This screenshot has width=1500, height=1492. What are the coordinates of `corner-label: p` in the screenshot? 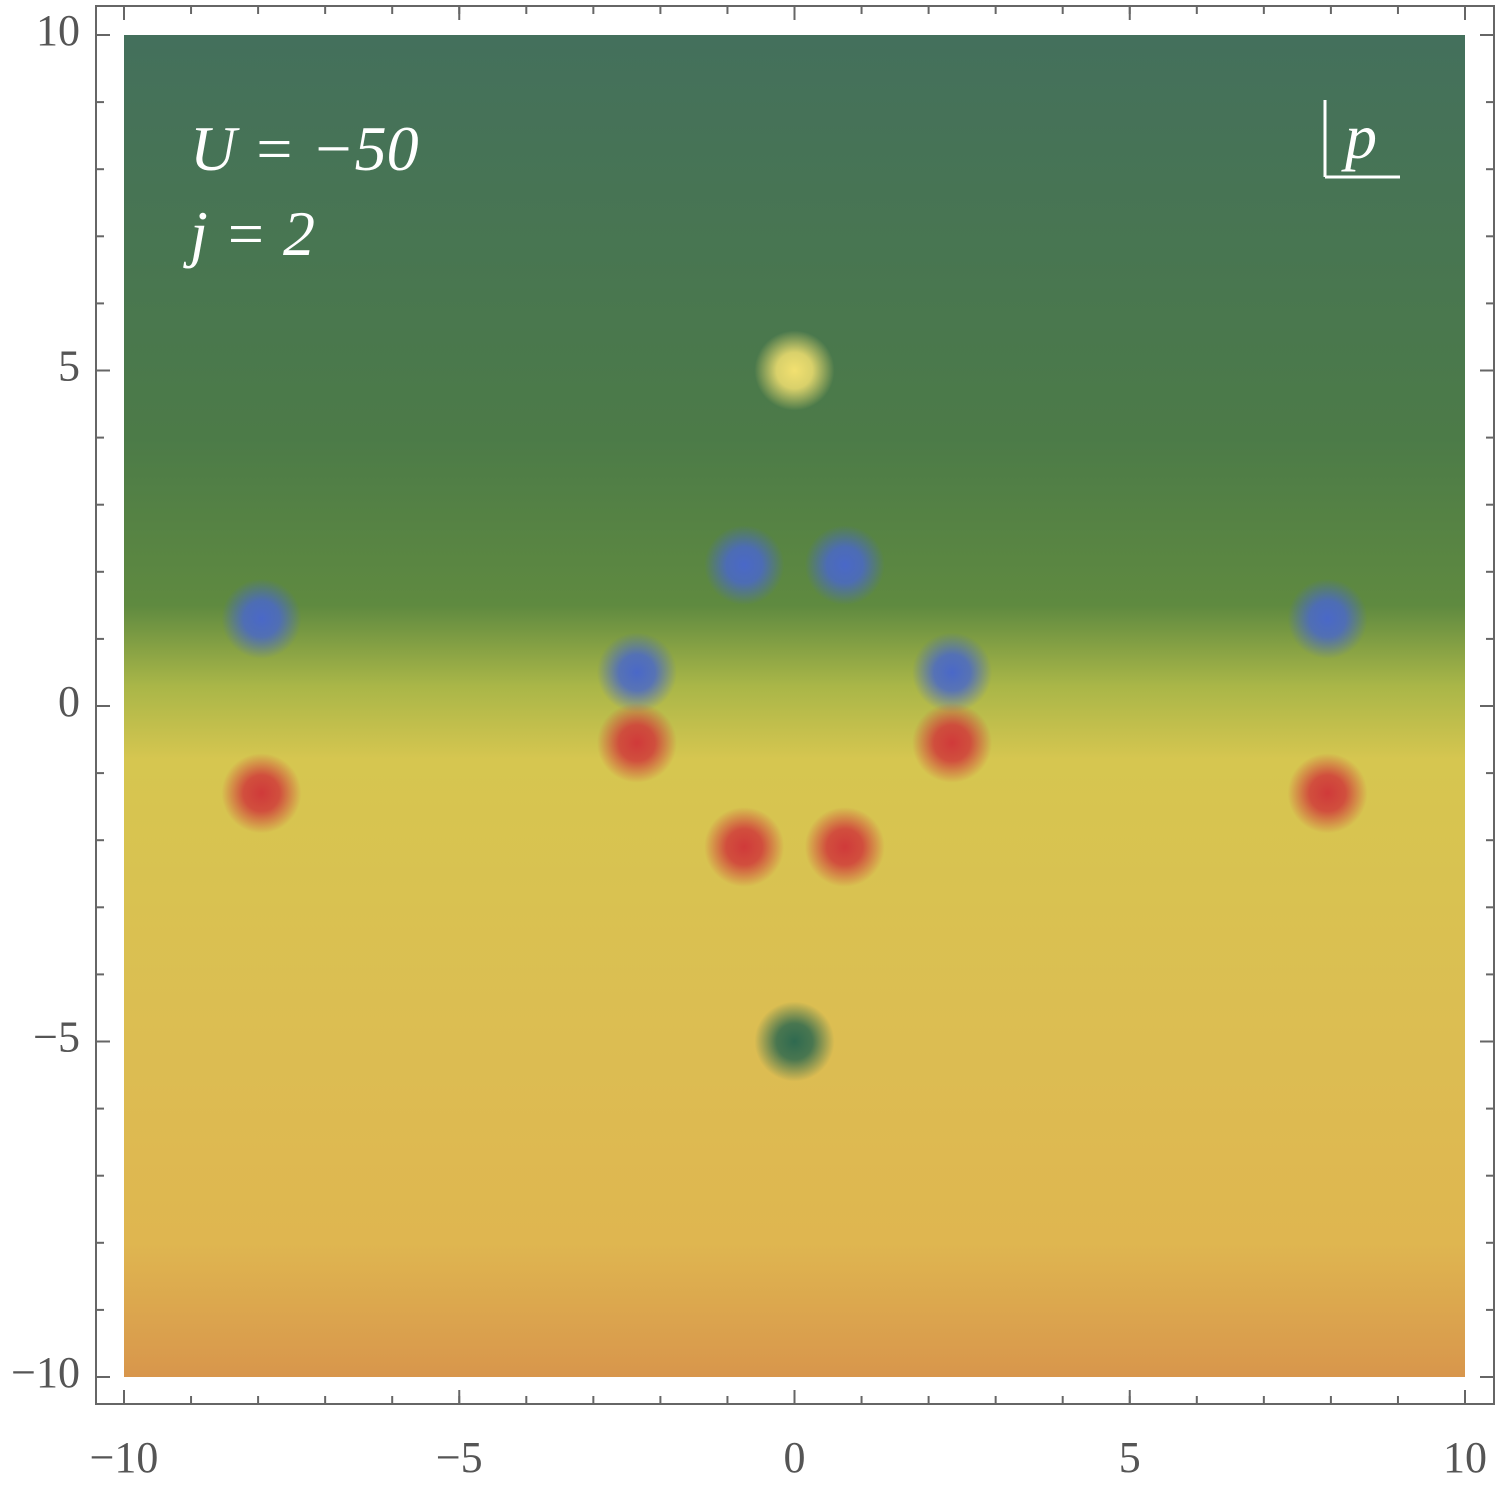 It's located at (1359, 136).